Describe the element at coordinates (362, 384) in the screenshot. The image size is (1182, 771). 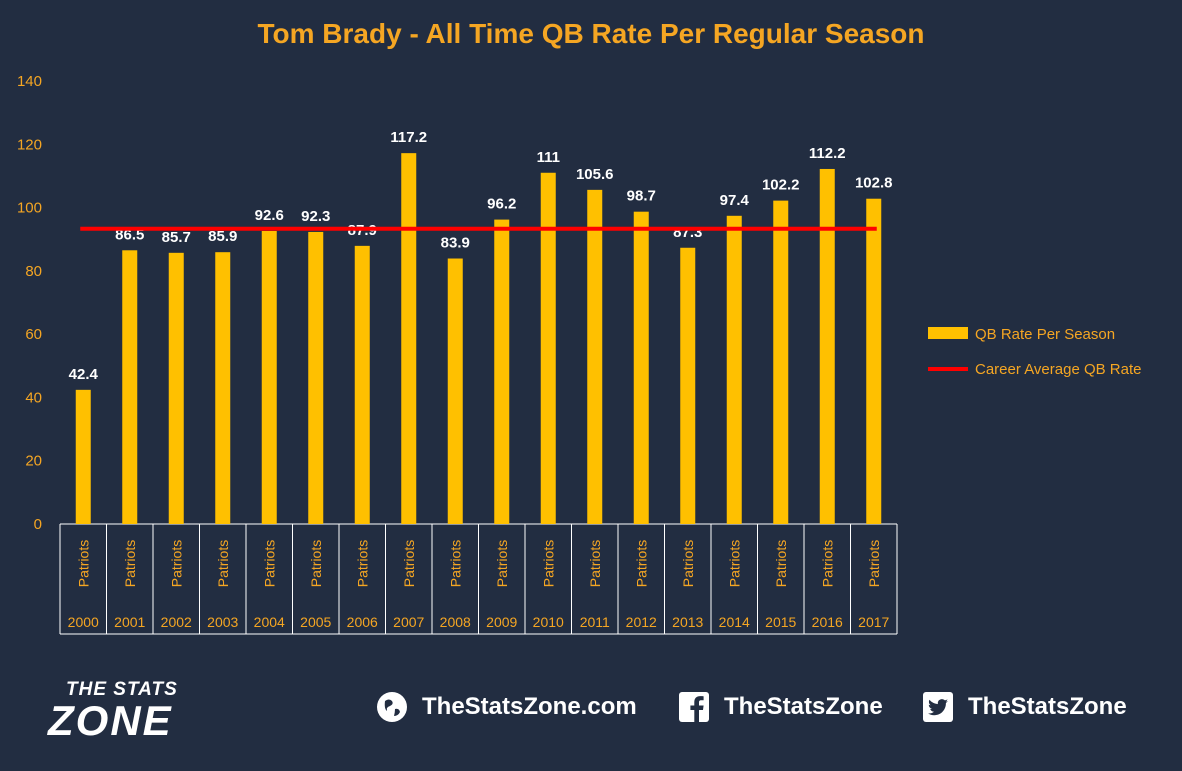
I see `bar-2006` at that location.